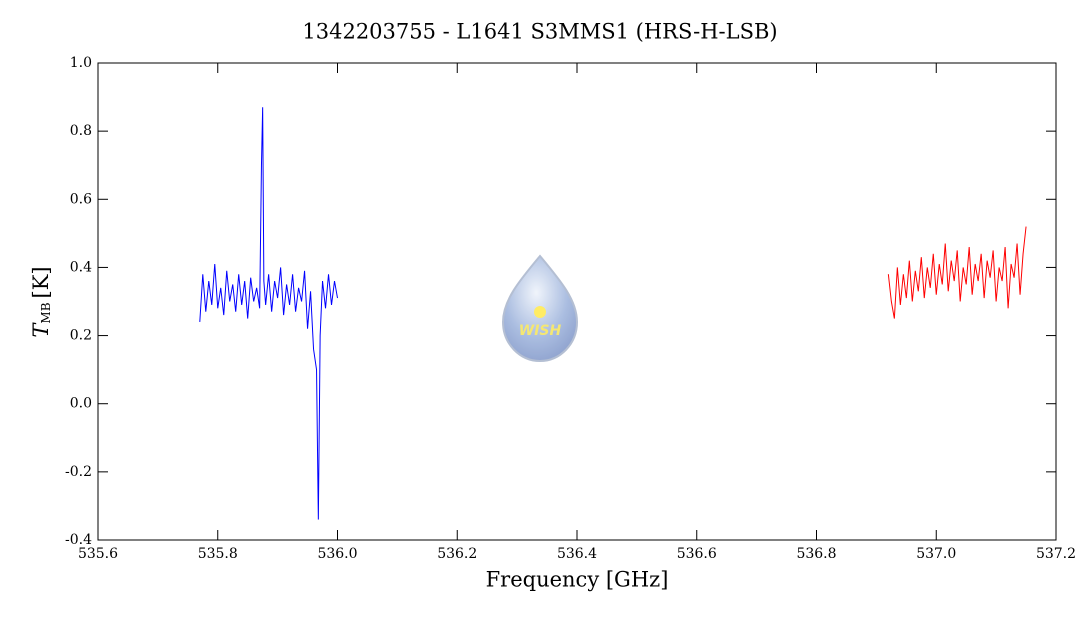 This screenshot has height=618, width=1080. I want to click on y-tick-label: -0.2, so click(78, 472).